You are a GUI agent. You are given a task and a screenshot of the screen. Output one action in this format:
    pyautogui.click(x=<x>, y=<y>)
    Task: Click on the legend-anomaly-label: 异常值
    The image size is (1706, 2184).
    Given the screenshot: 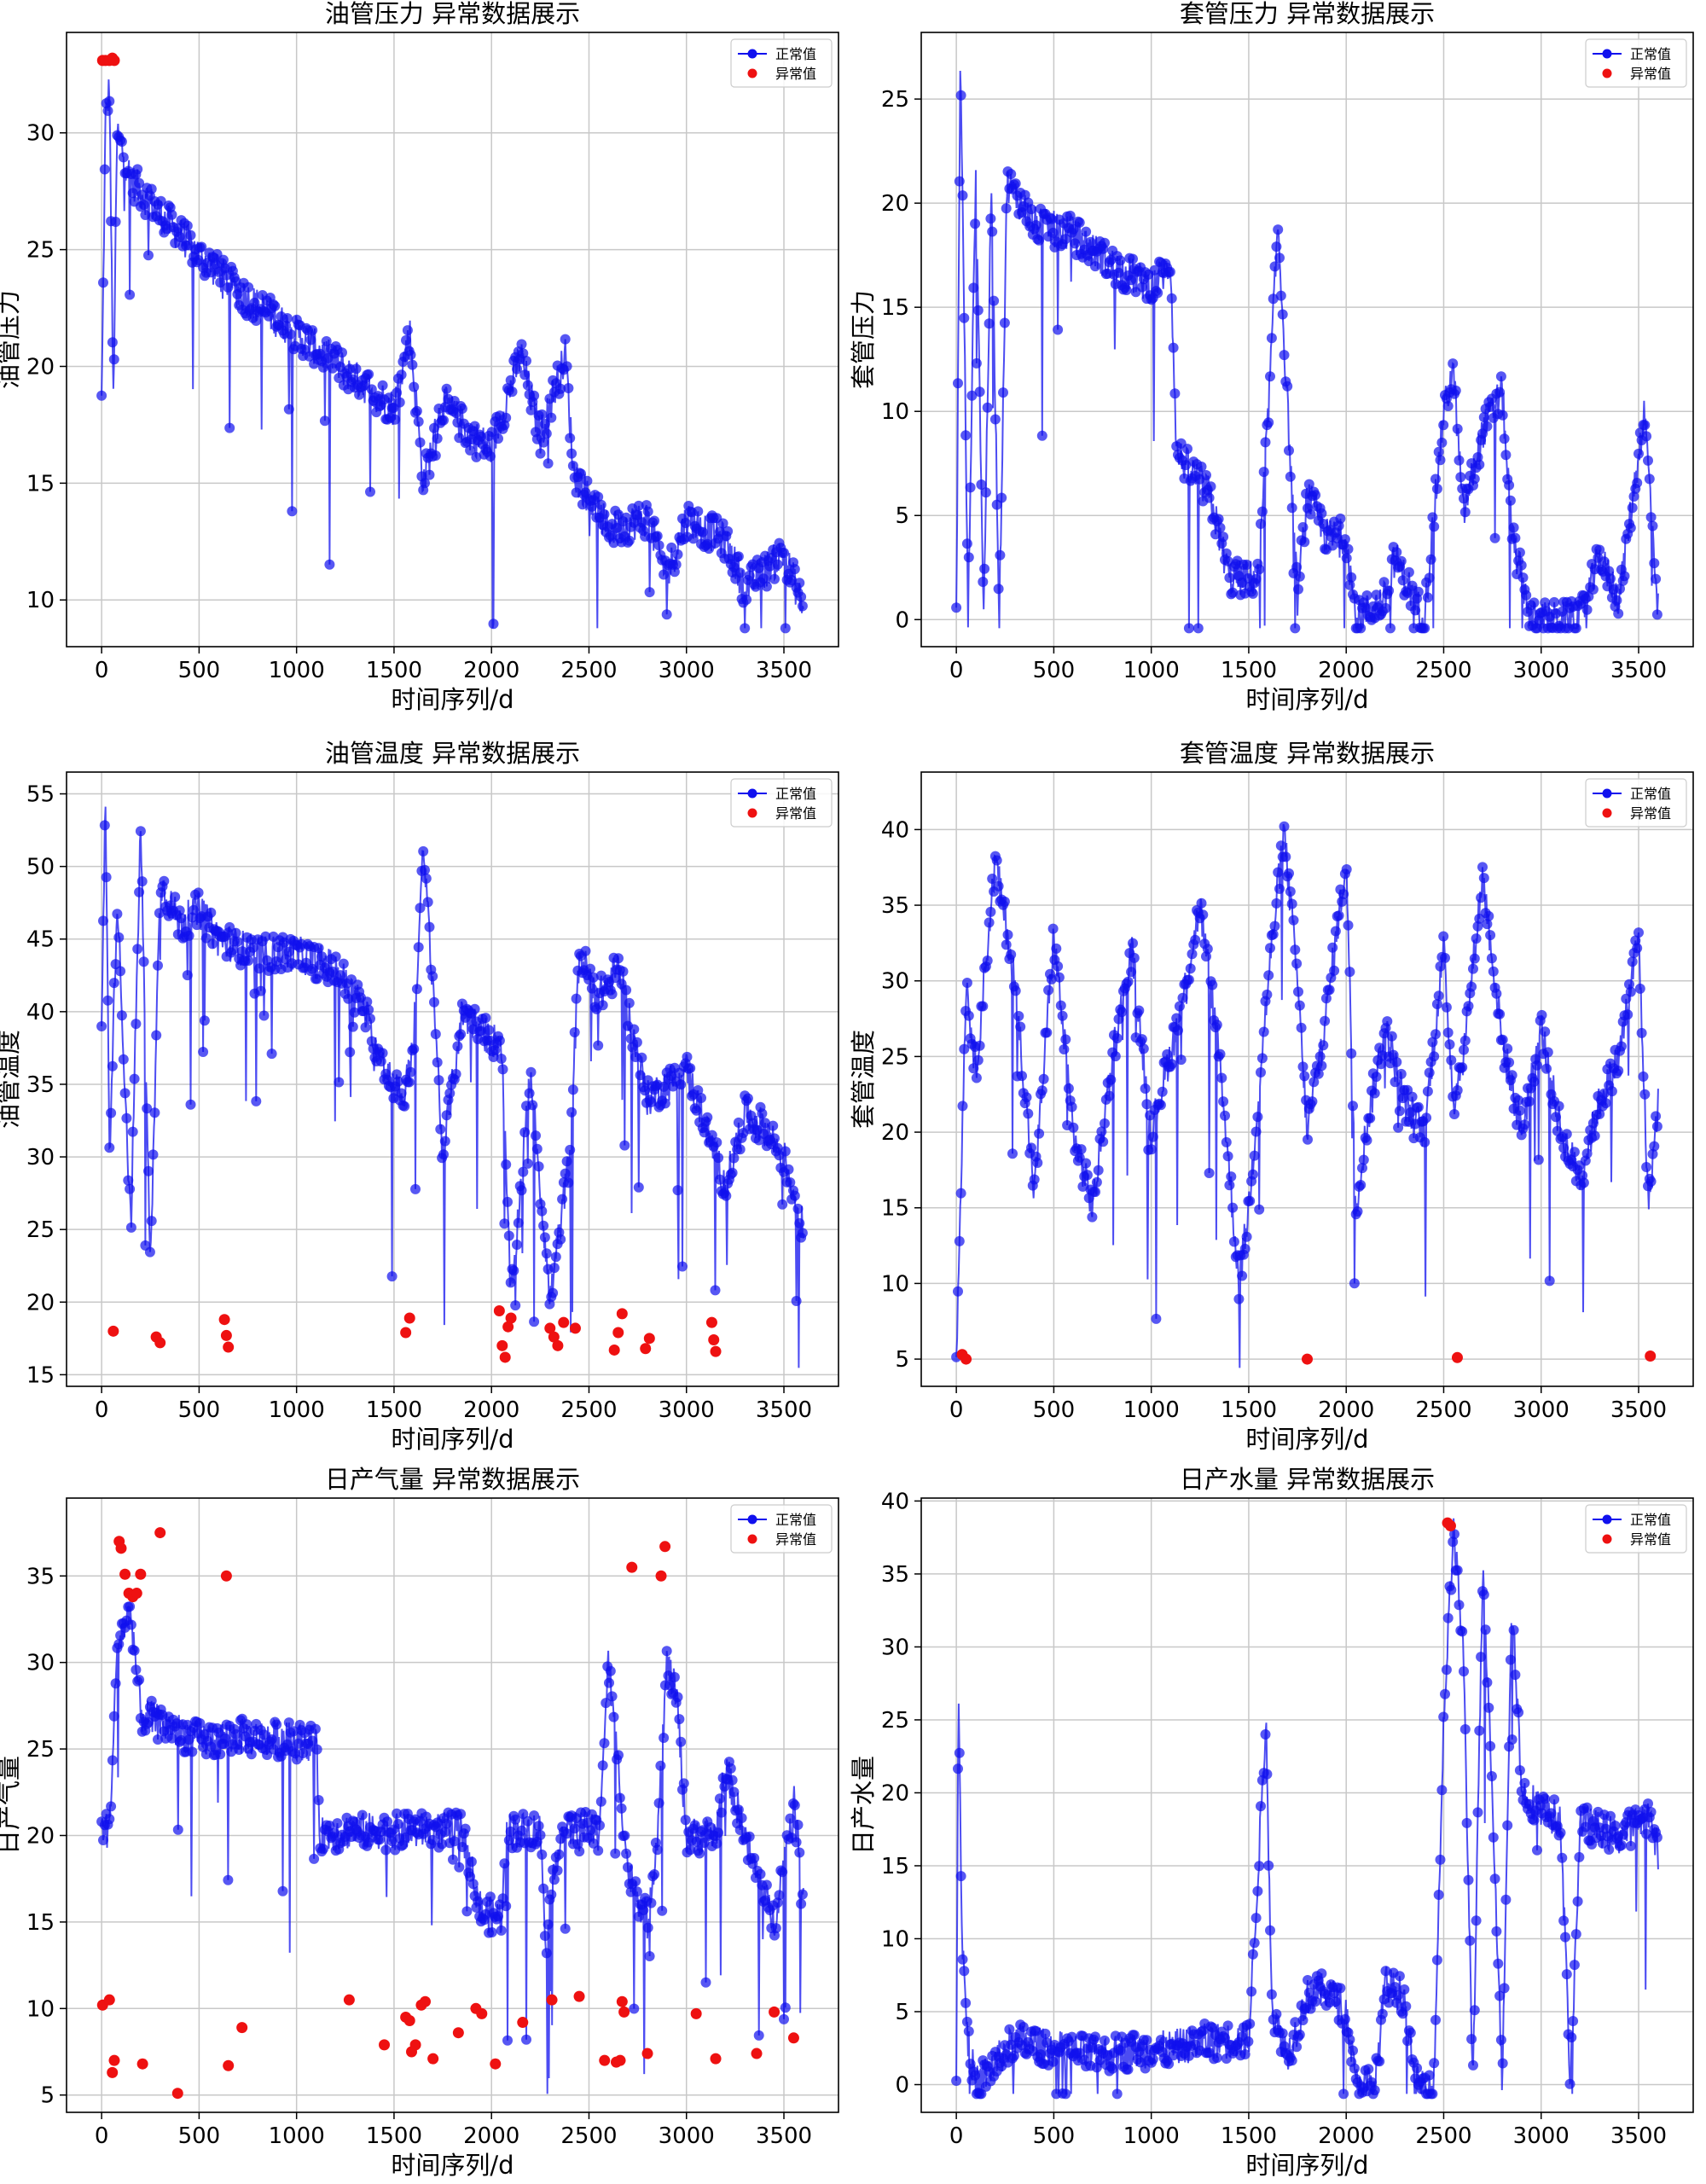 What is the action you would take?
    pyautogui.click(x=796, y=74)
    